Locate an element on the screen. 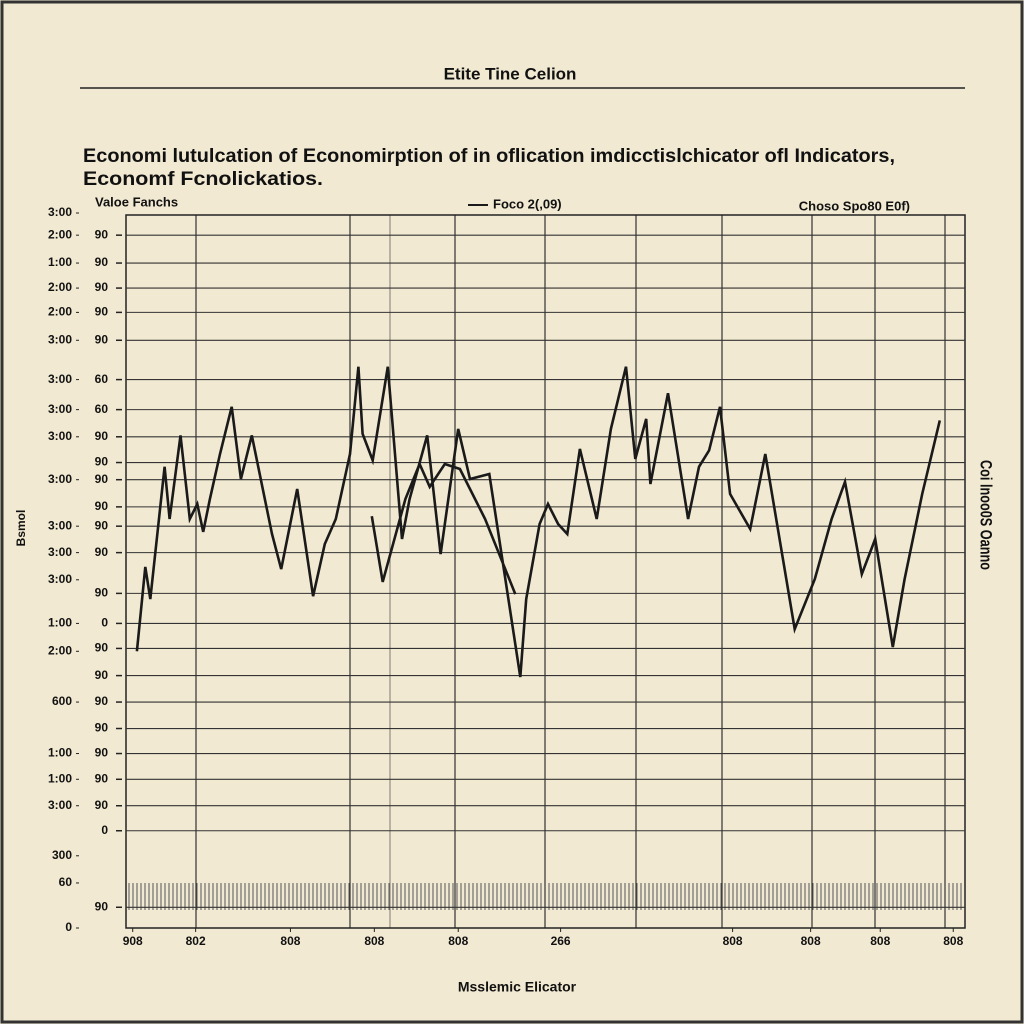  y-axis-title: Bsmol is located at coordinates (21, 528).